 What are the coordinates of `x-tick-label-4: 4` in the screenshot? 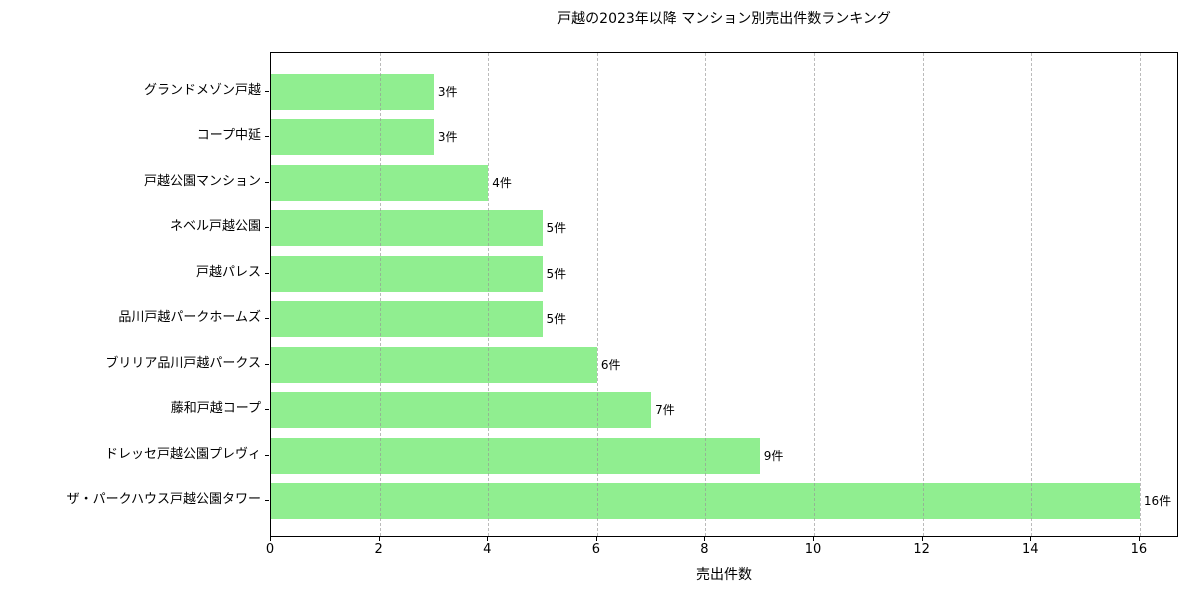 It's located at (487, 549).